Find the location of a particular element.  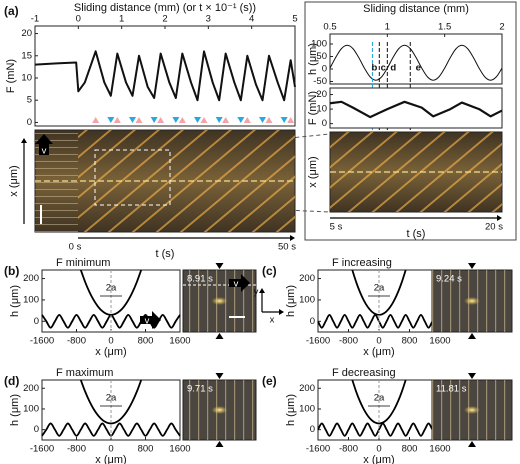

x-tick-label: 3 is located at coordinates (208, 19).